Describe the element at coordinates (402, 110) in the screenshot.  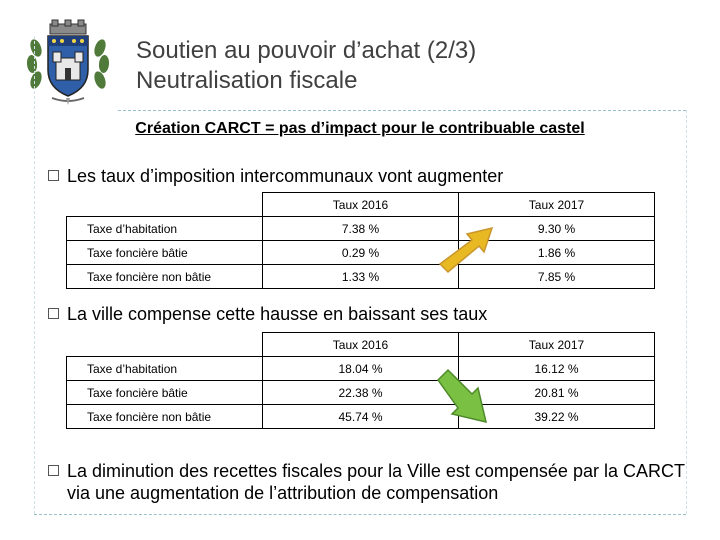
I see `header-divider` at that location.